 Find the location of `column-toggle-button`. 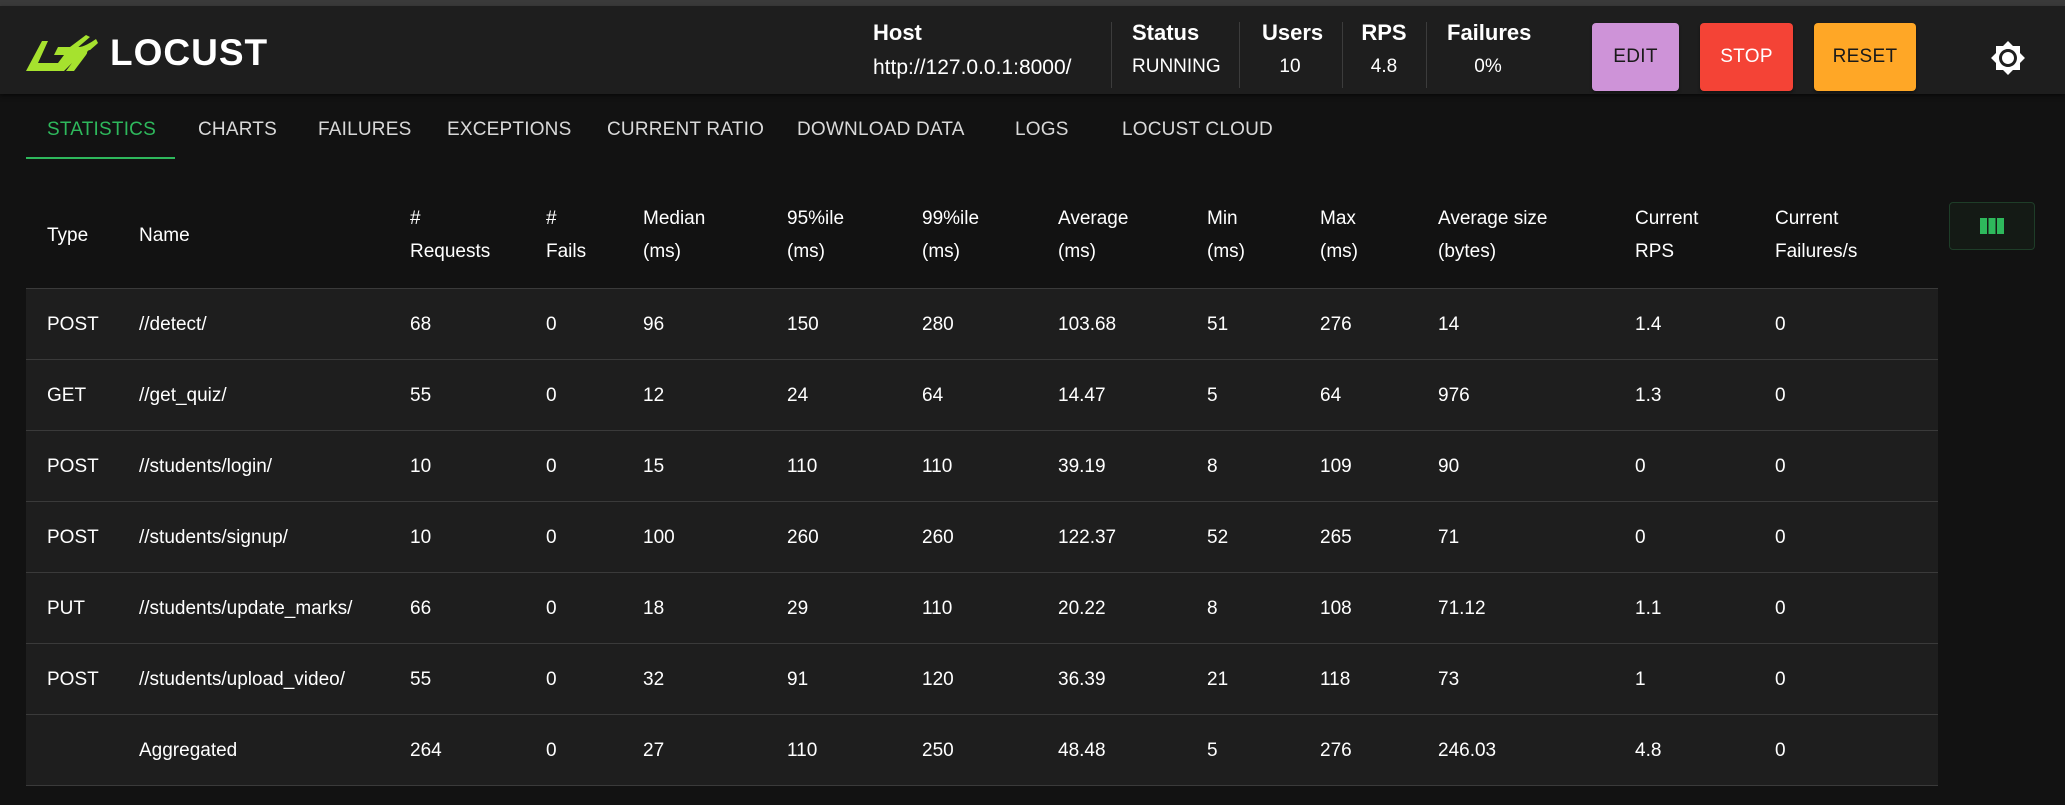

column-toggle-button is located at coordinates (1992, 226).